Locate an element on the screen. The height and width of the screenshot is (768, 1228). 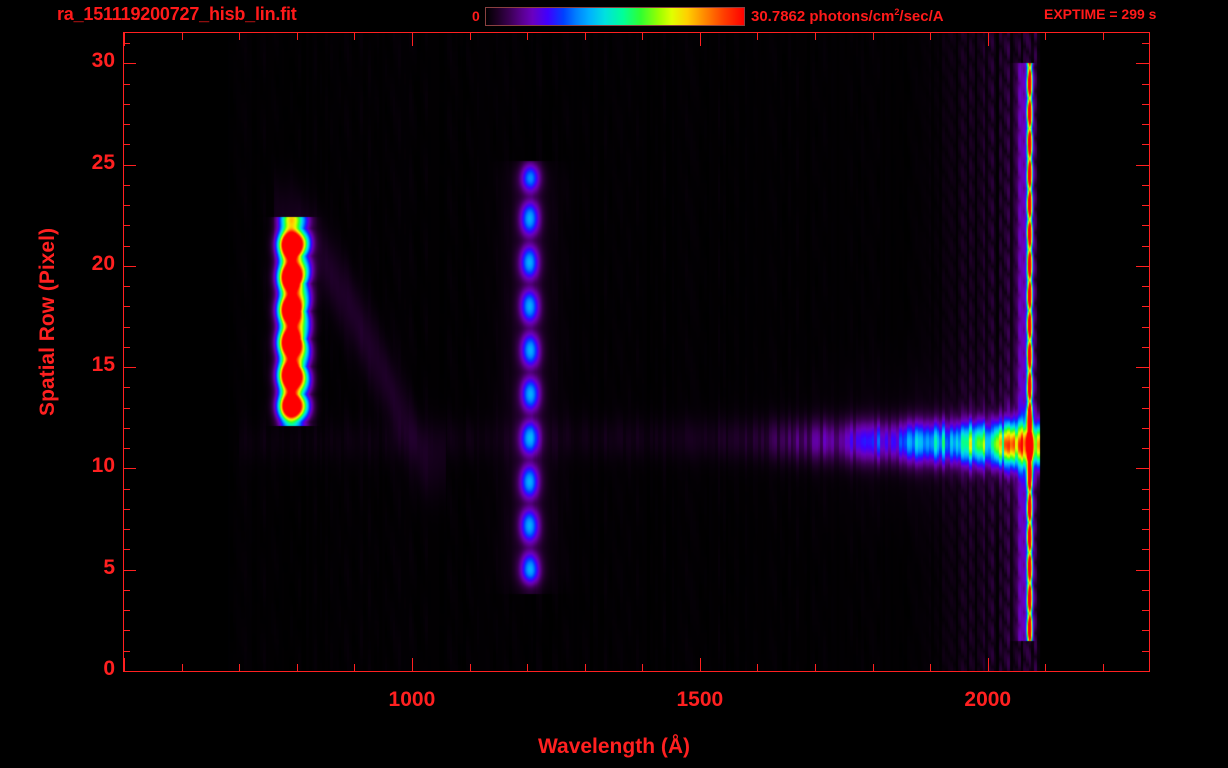
colorbar-max-label: 30.7862 photons/cm2/sec/A is located at coordinates (847, 16).